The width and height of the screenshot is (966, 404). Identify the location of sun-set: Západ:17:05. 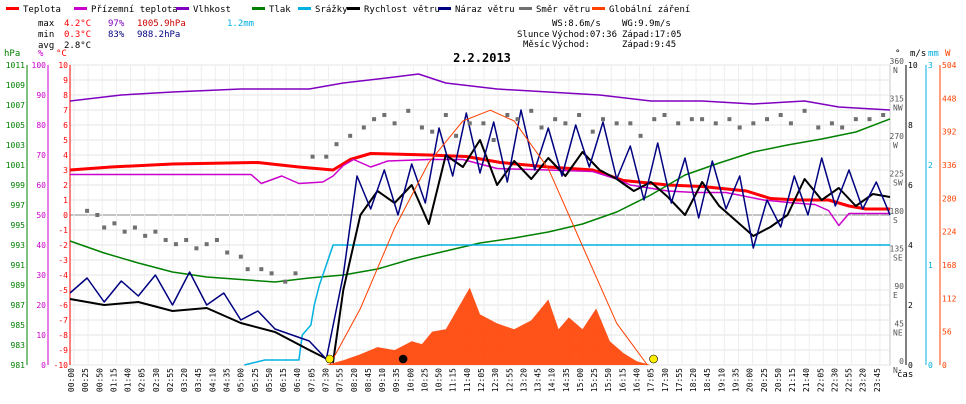
(652, 35).